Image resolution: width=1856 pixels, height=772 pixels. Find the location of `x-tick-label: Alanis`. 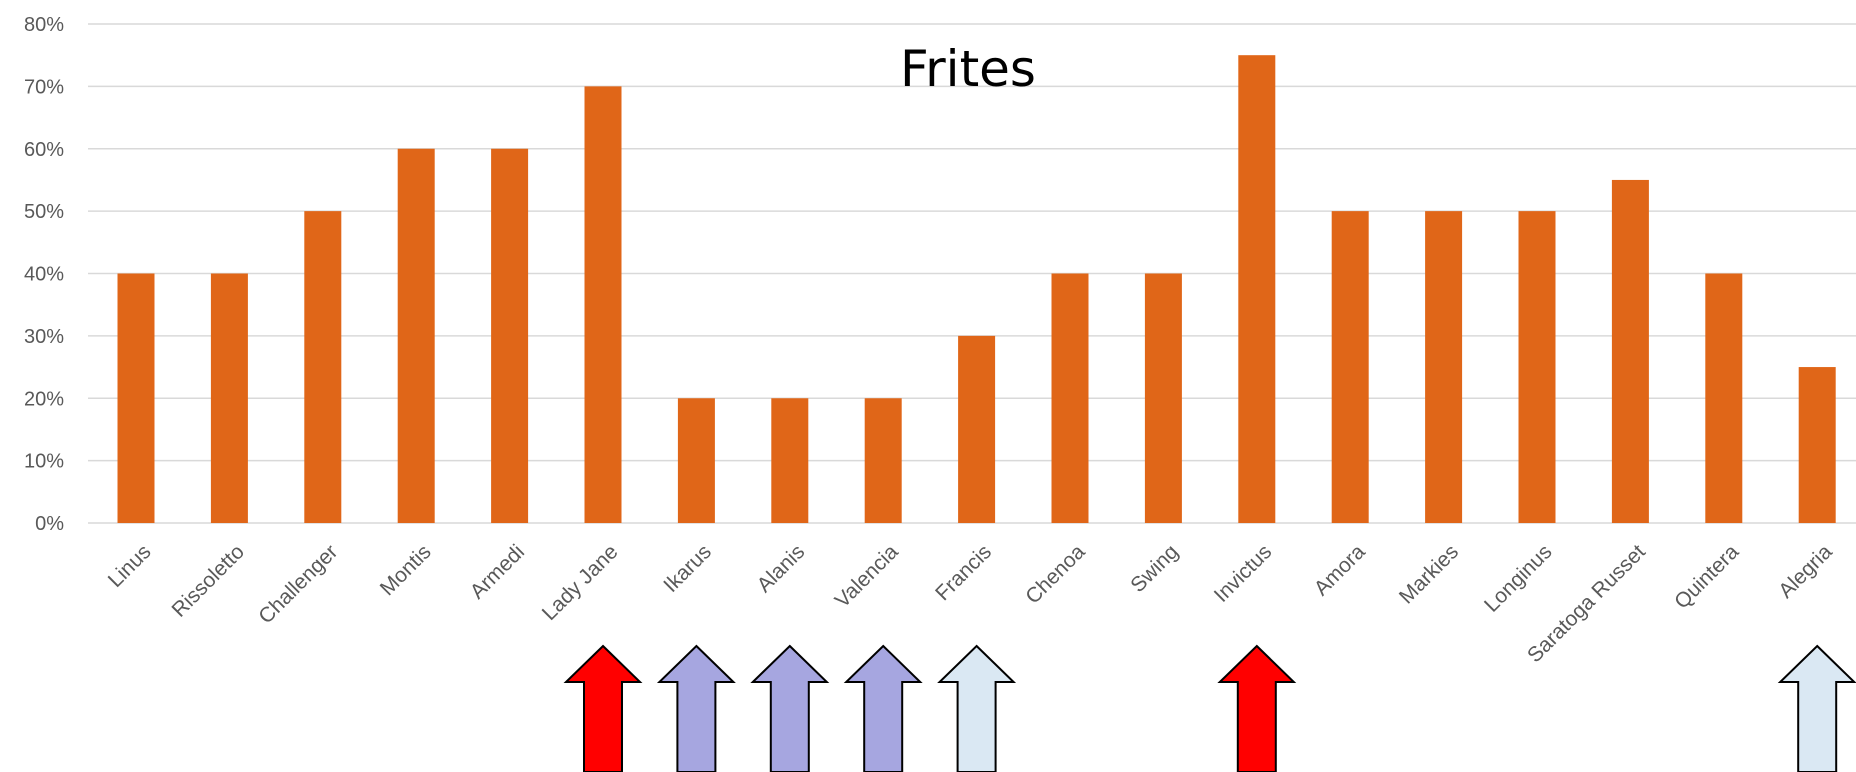

x-tick-label: Alanis is located at coordinates (781, 568).